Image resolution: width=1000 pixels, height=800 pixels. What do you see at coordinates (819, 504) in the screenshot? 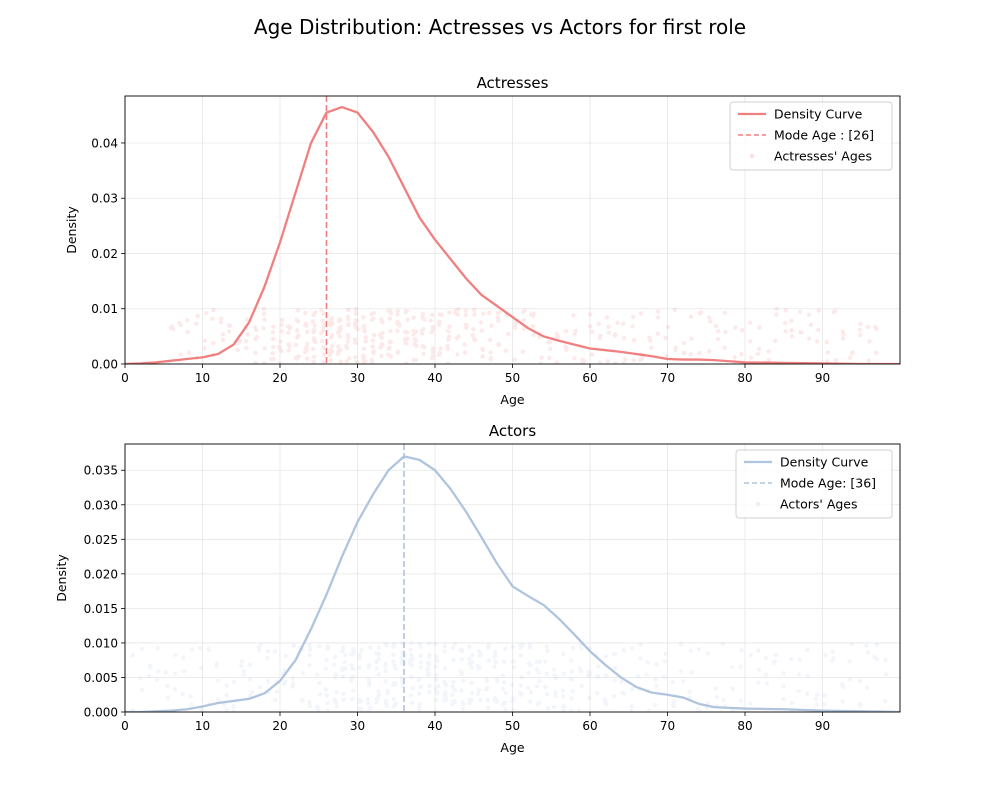
I see `legend-label: Actors' Ages` at bounding box center [819, 504].